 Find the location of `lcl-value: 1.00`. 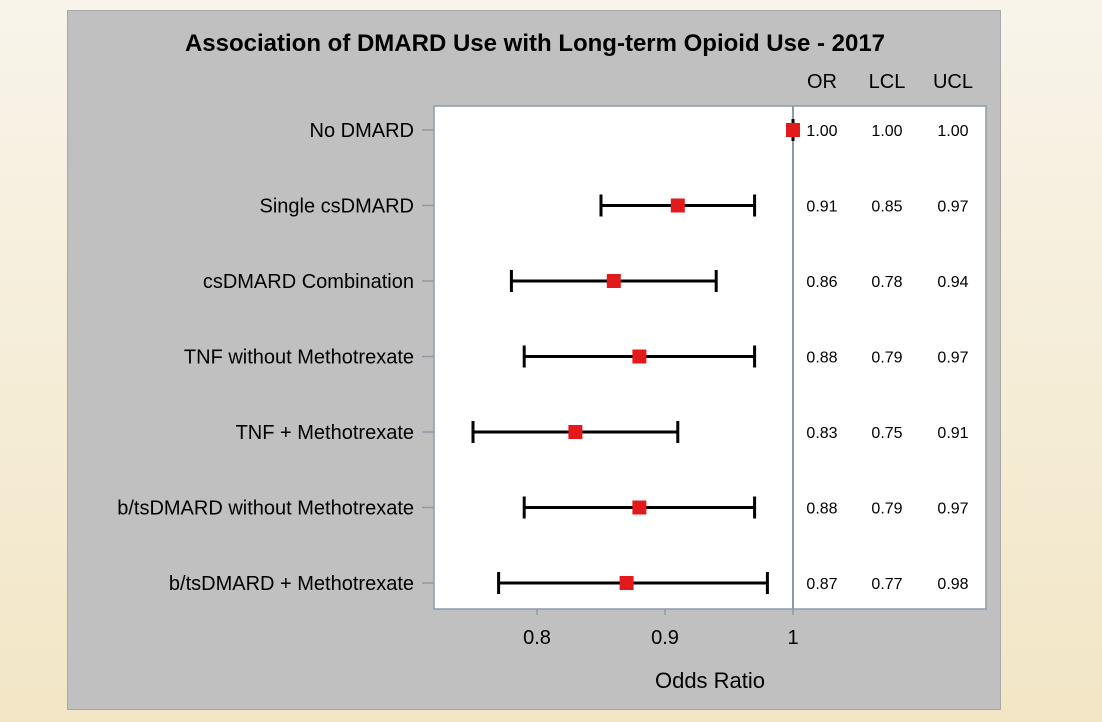

lcl-value: 1.00 is located at coordinates (886, 131).